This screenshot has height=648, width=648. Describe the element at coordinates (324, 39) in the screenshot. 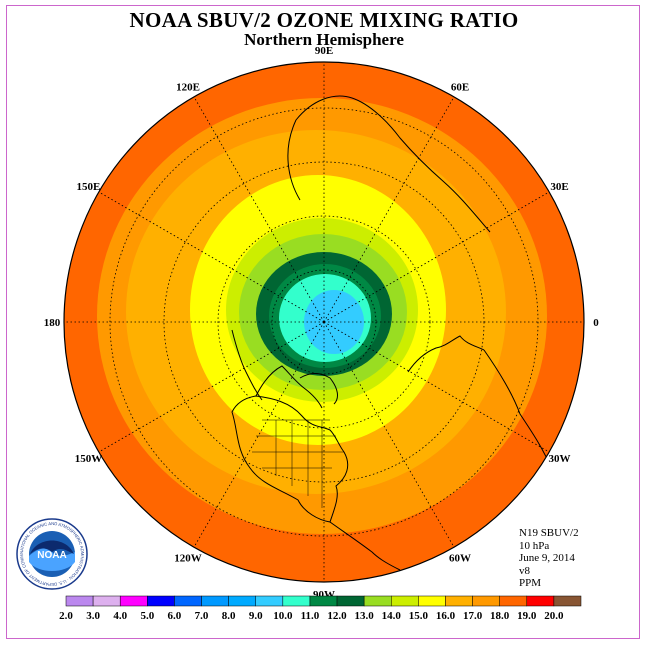

I see `page-subtitle: Northern Hemisphere` at that location.